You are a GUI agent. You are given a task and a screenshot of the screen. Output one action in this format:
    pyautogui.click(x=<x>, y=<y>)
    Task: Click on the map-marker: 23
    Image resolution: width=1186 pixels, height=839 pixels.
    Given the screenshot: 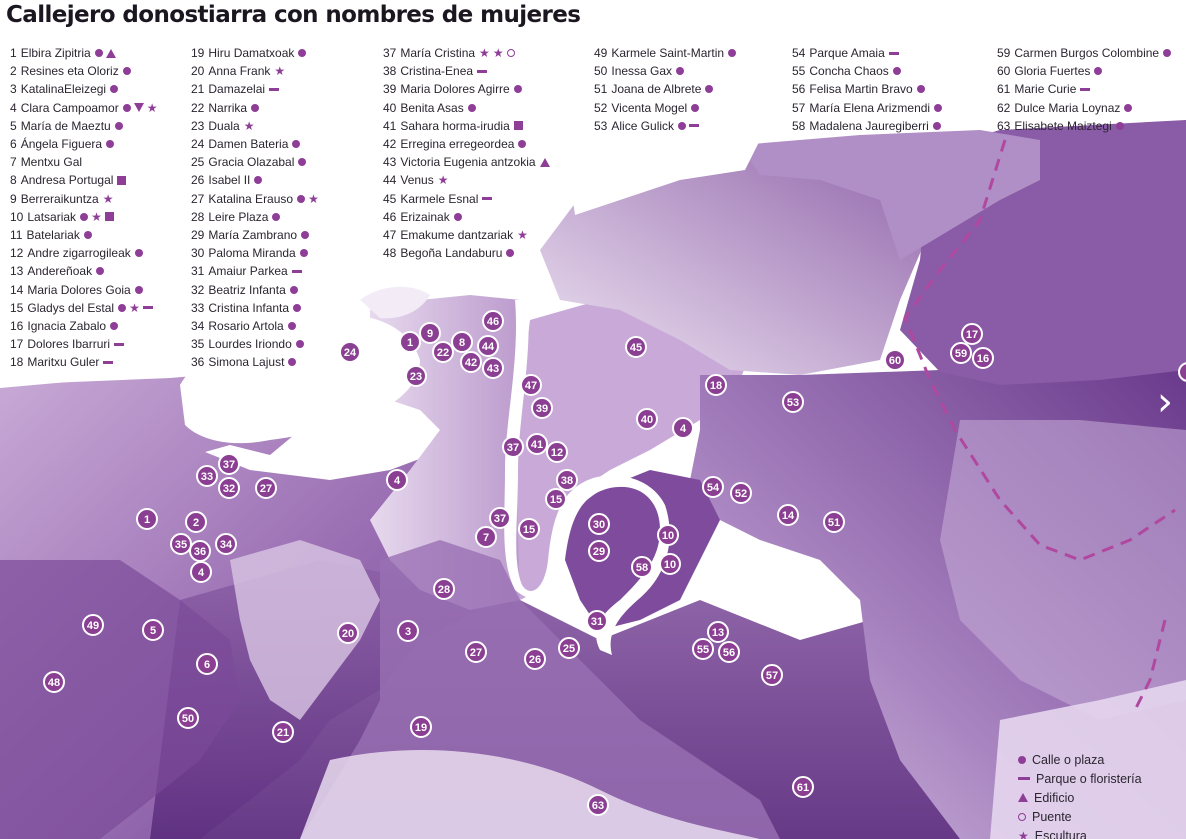 What is the action you would take?
    pyautogui.click(x=416, y=376)
    